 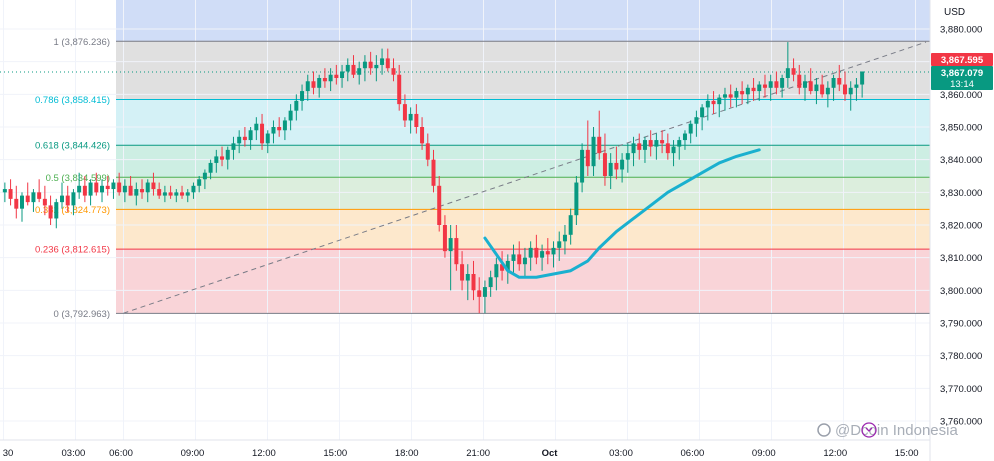 I want to click on time-tick-label: 18:00, so click(x=407, y=453).